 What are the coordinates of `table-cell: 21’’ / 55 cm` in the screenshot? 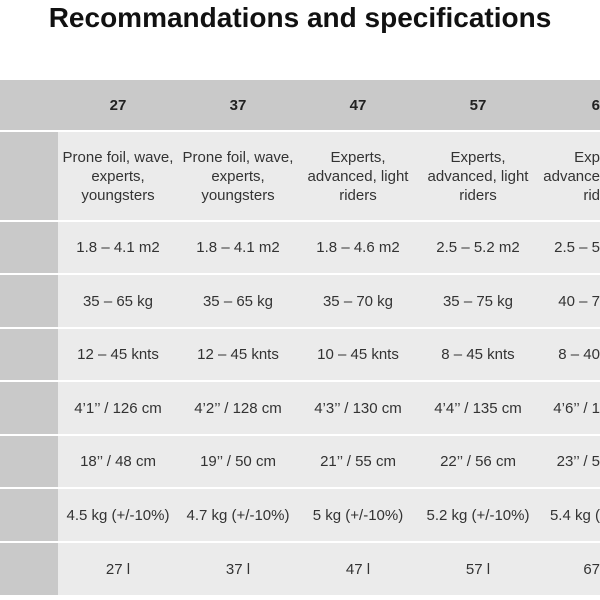 It's located at (358, 461).